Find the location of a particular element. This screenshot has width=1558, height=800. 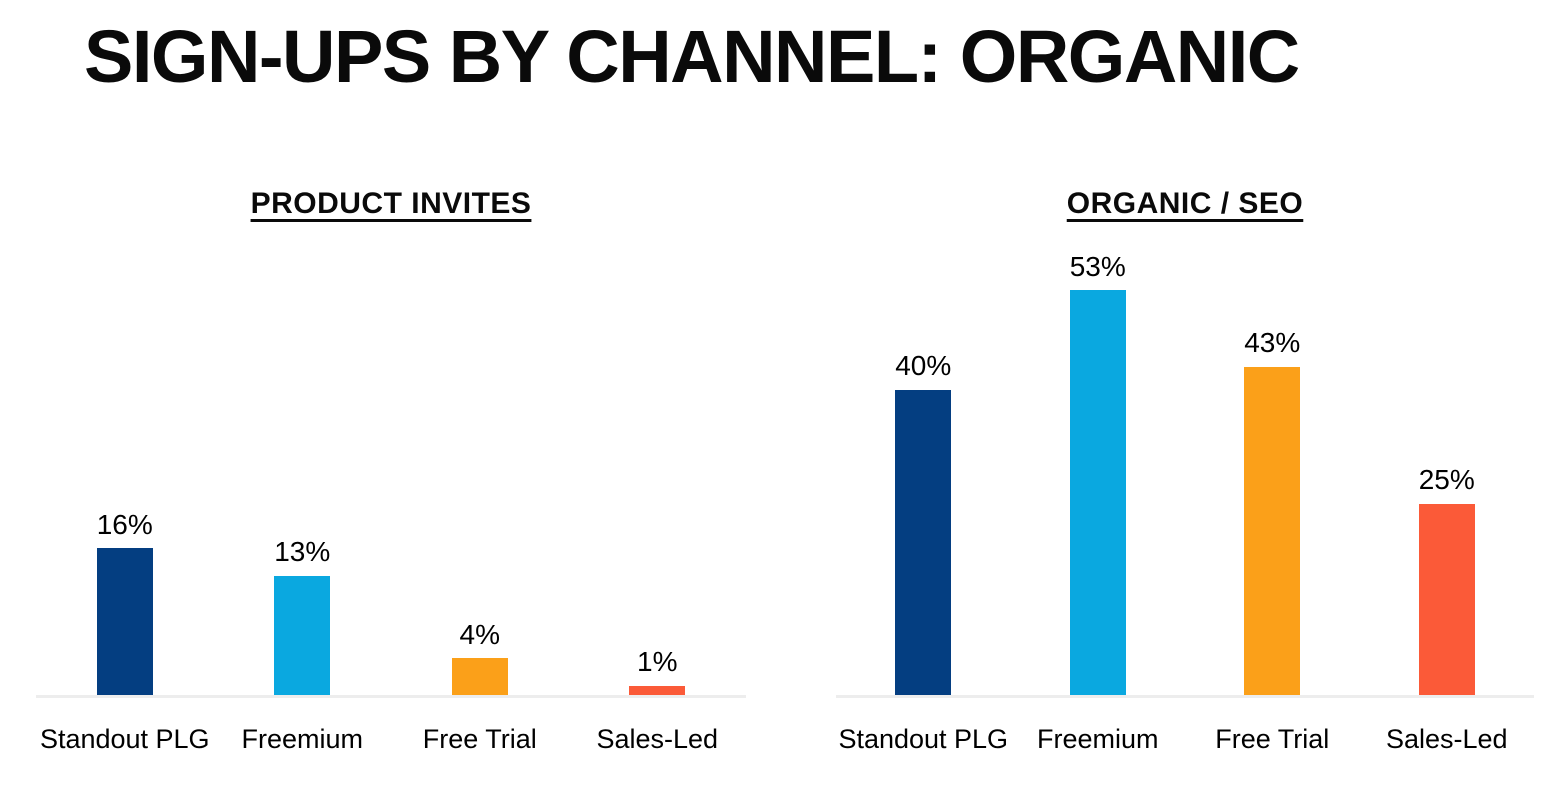

bar-column-freemium: 13% is located at coordinates (303, 467).